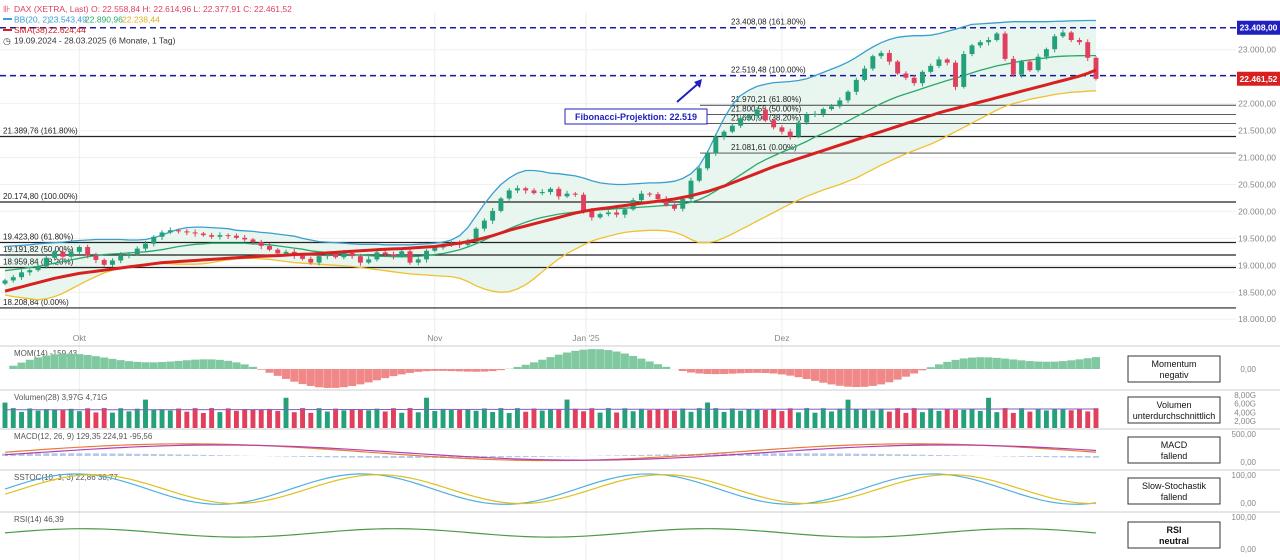 This screenshot has height=560, width=1280. Describe the element at coordinates (31, 30) in the screenshot. I see `sma-label: SMA(38)` at that location.